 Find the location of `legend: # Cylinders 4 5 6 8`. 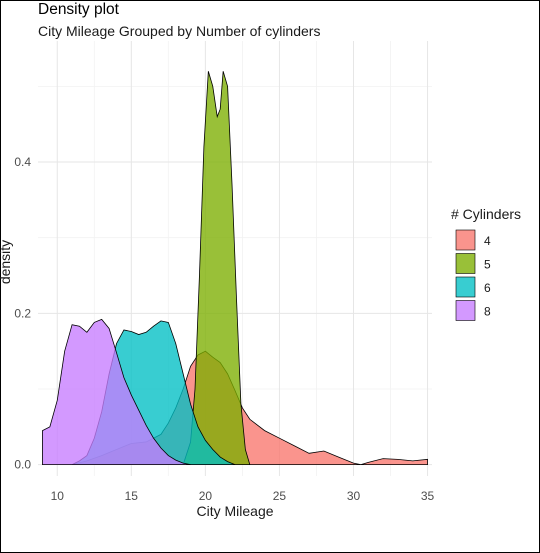

legend: # Cylinders 4 5 6 8 is located at coordinates (486, 263).